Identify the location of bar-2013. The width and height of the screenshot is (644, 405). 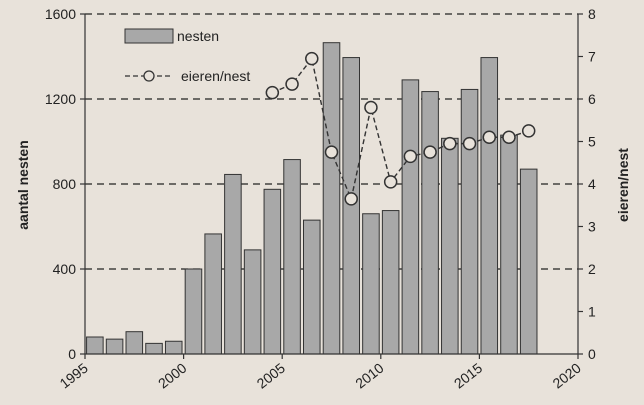
(450, 246).